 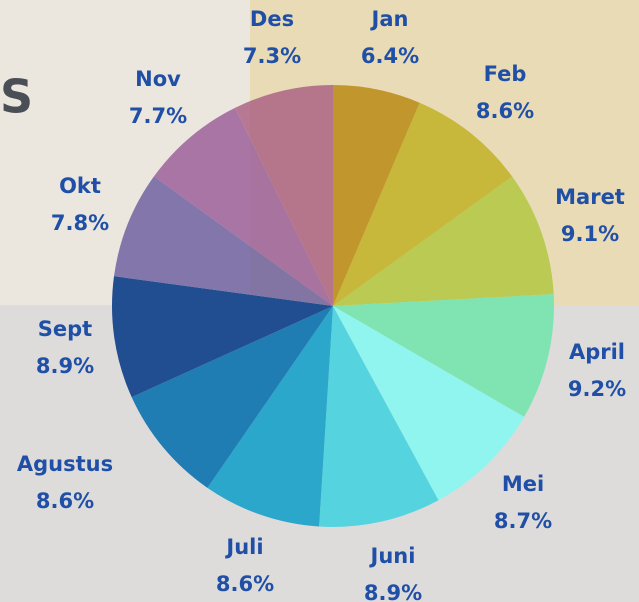 What do you see at coordinates (80, 186) in the screenshot?
I see `slice-label: Okt` at bounding box center [80, 186].